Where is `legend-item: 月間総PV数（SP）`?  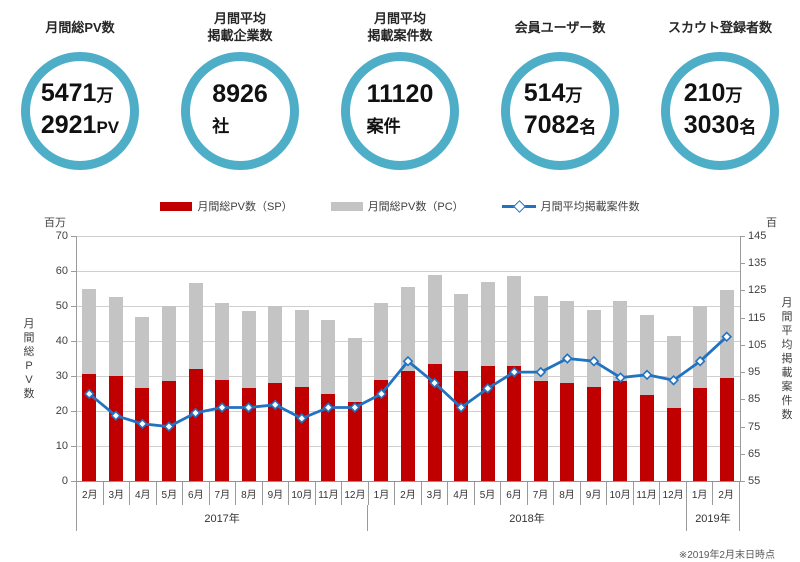 legend-item: 月間総PV数（SP） is located at coordinates (226, 206).